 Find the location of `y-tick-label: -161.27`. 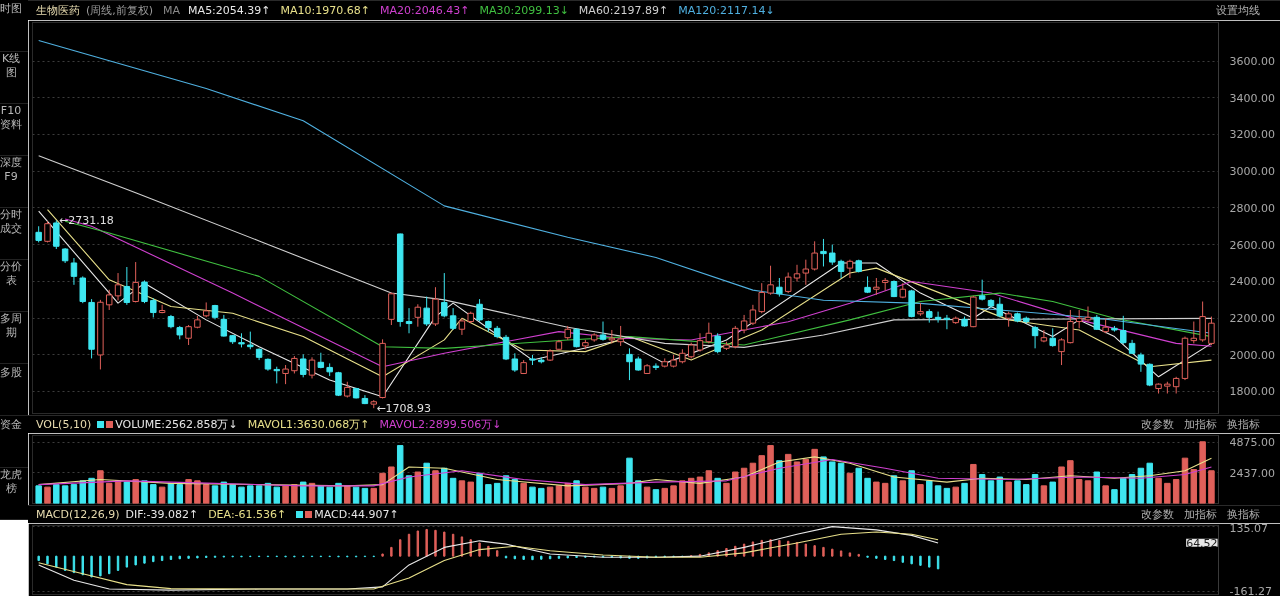

y-tick-label: -161.27 is located at coordinates (1250, 590).